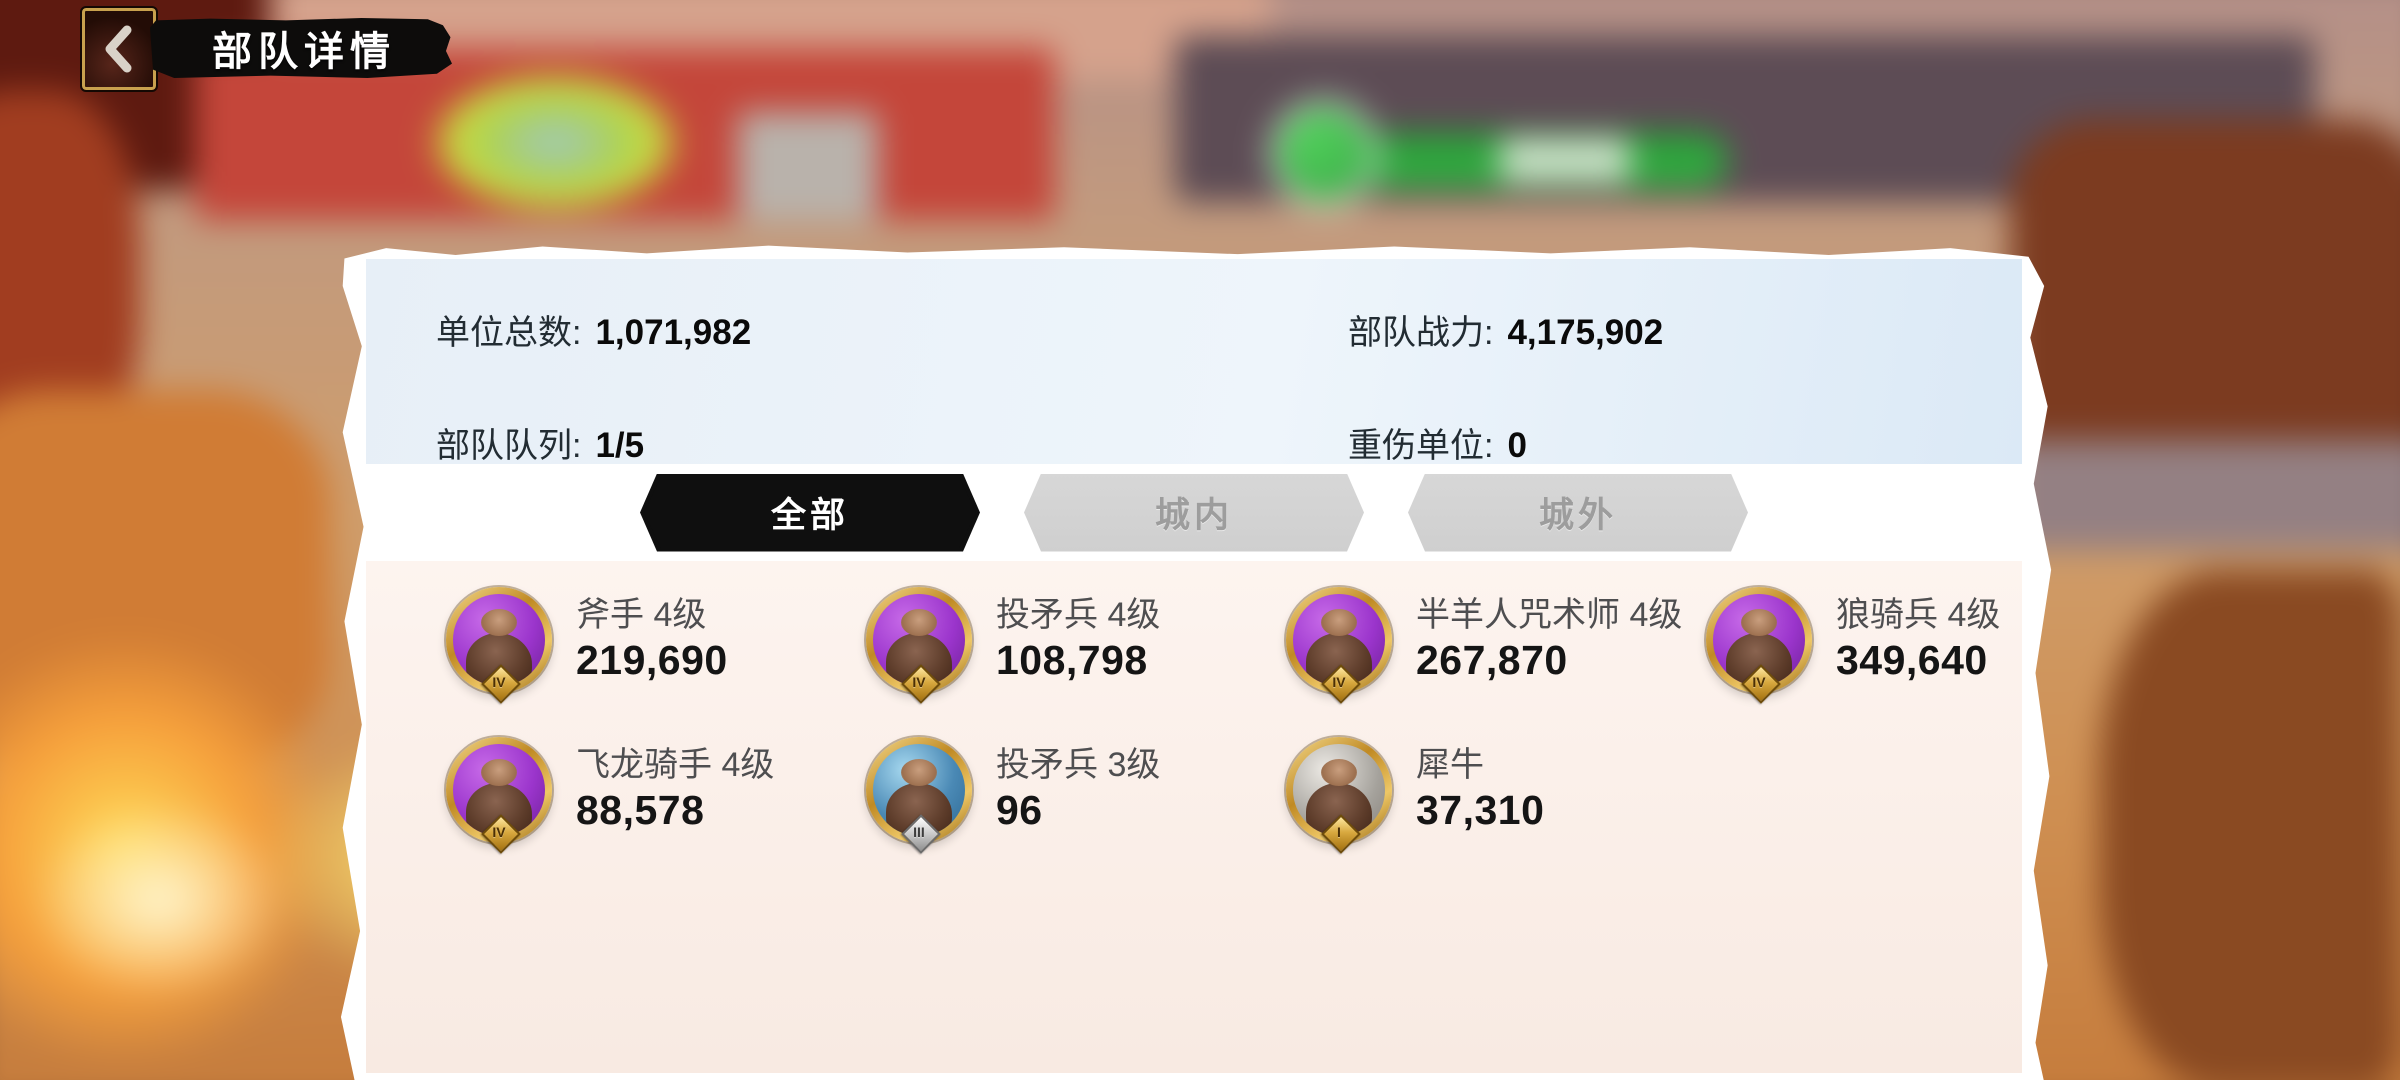 This screenshot has width=2400, height=1080. Describe the element at coordinates (1918, 615) in the screenshot. I see `unit-name: 狼骑兵 4级` at that location.